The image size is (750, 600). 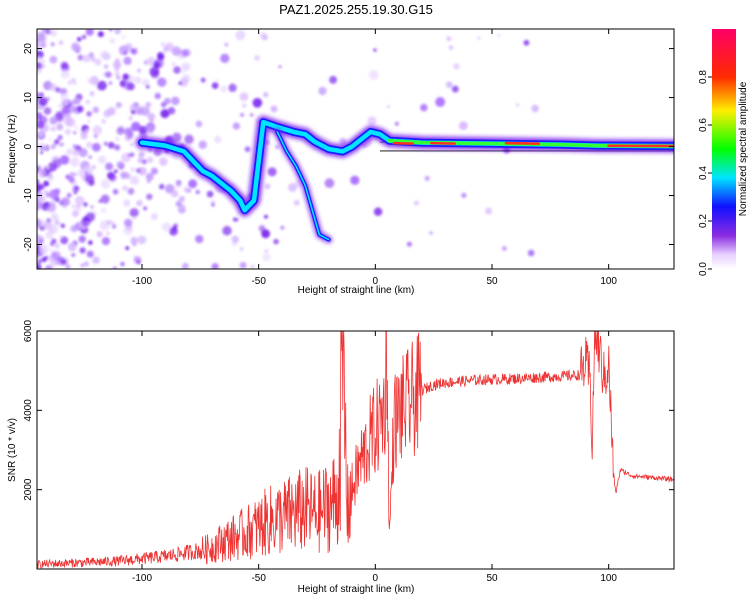 What do you see at coordinates (705, 173) in the screenshot?
I see `colorbar-ticks: 0.0 0.2 0.4 0.6 0.8` at bounding box center [705, 173].